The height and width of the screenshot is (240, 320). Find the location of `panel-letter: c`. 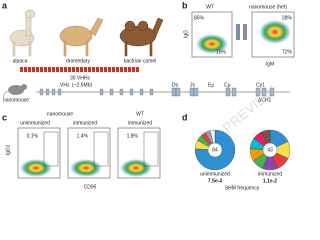

panel-letter: c is located at coordinates (4, 117).